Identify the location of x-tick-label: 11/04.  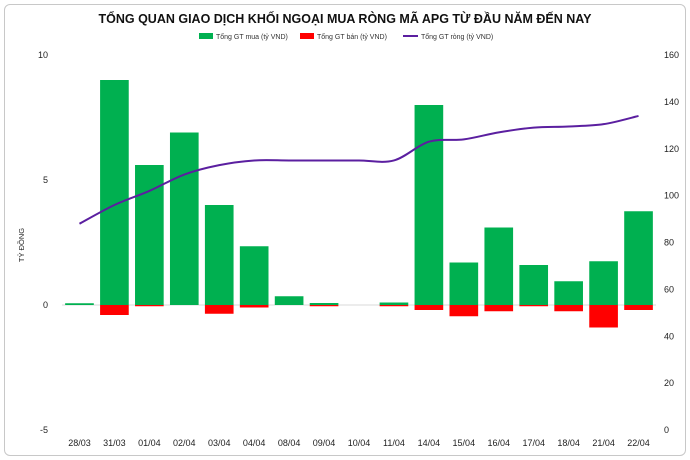
(394, 443).